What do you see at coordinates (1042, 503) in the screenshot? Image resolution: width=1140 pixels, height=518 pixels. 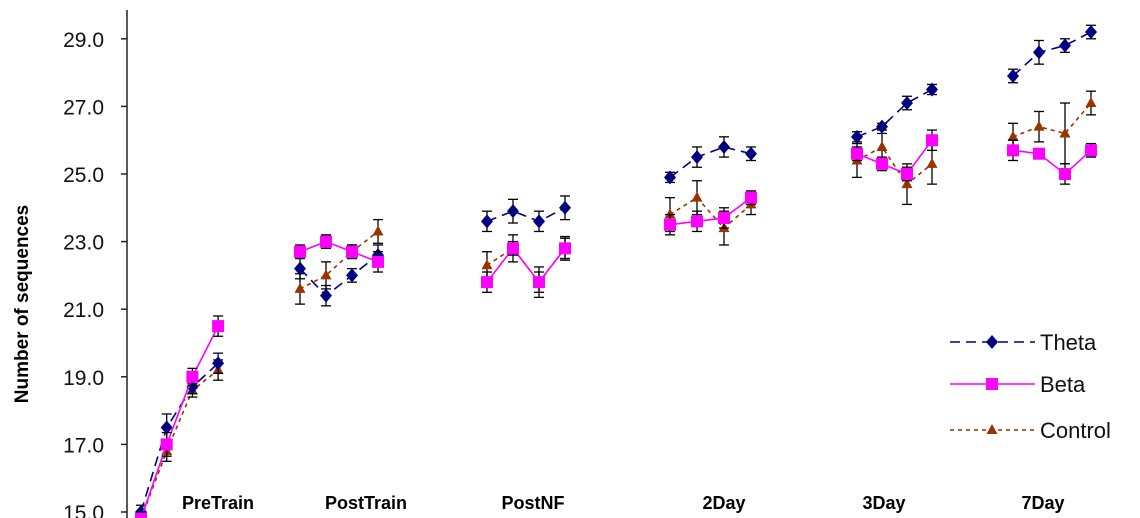 I see `category-label: 7Day` at bounding box center [1042, 503].